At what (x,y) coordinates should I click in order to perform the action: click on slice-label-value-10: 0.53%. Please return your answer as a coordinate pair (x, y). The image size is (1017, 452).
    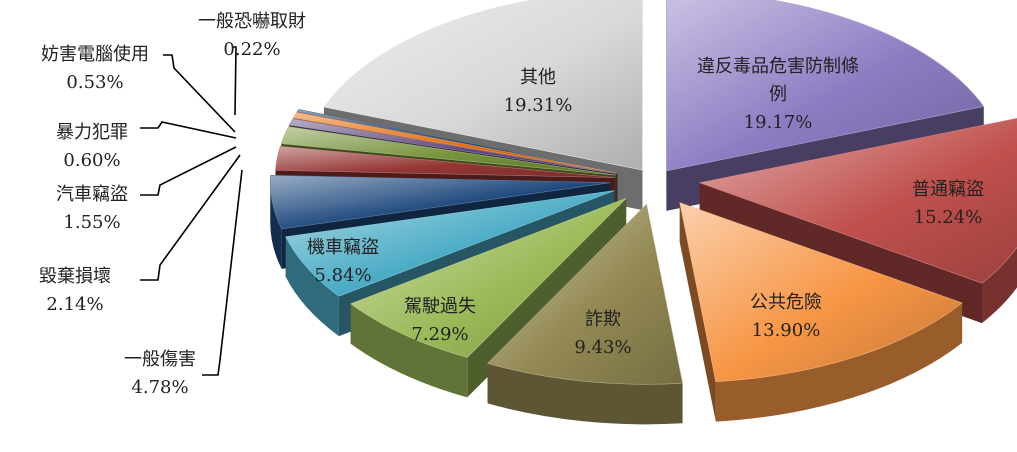
    Looking at the image, I should click on (94, 82).